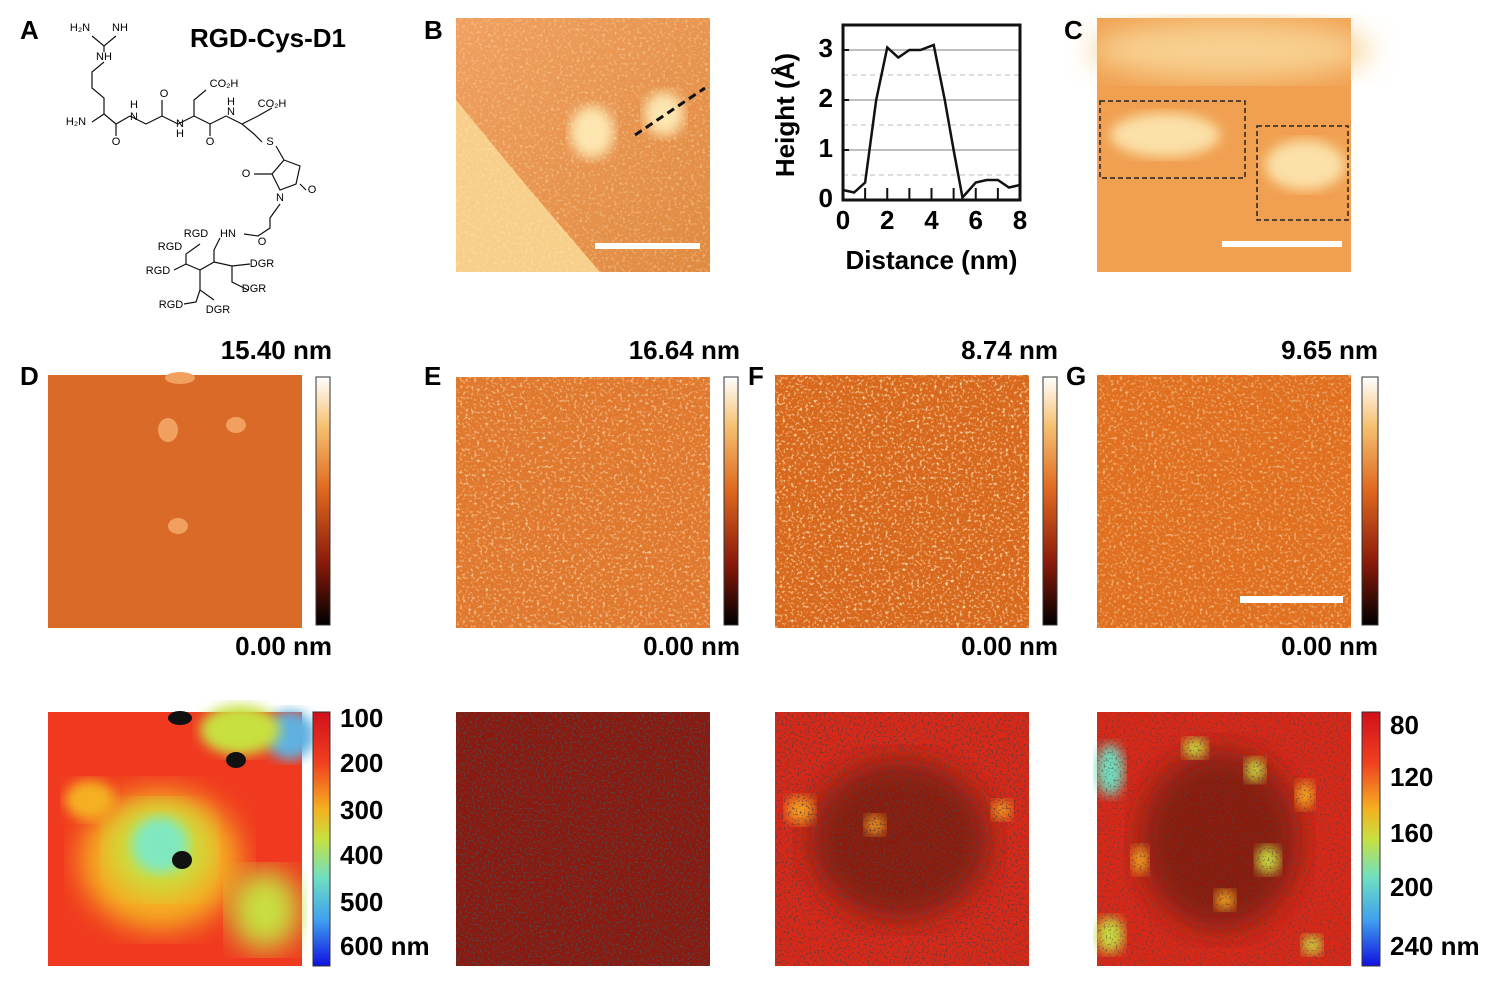  I want to click on y-tick-label: 0, so click(826, 198).